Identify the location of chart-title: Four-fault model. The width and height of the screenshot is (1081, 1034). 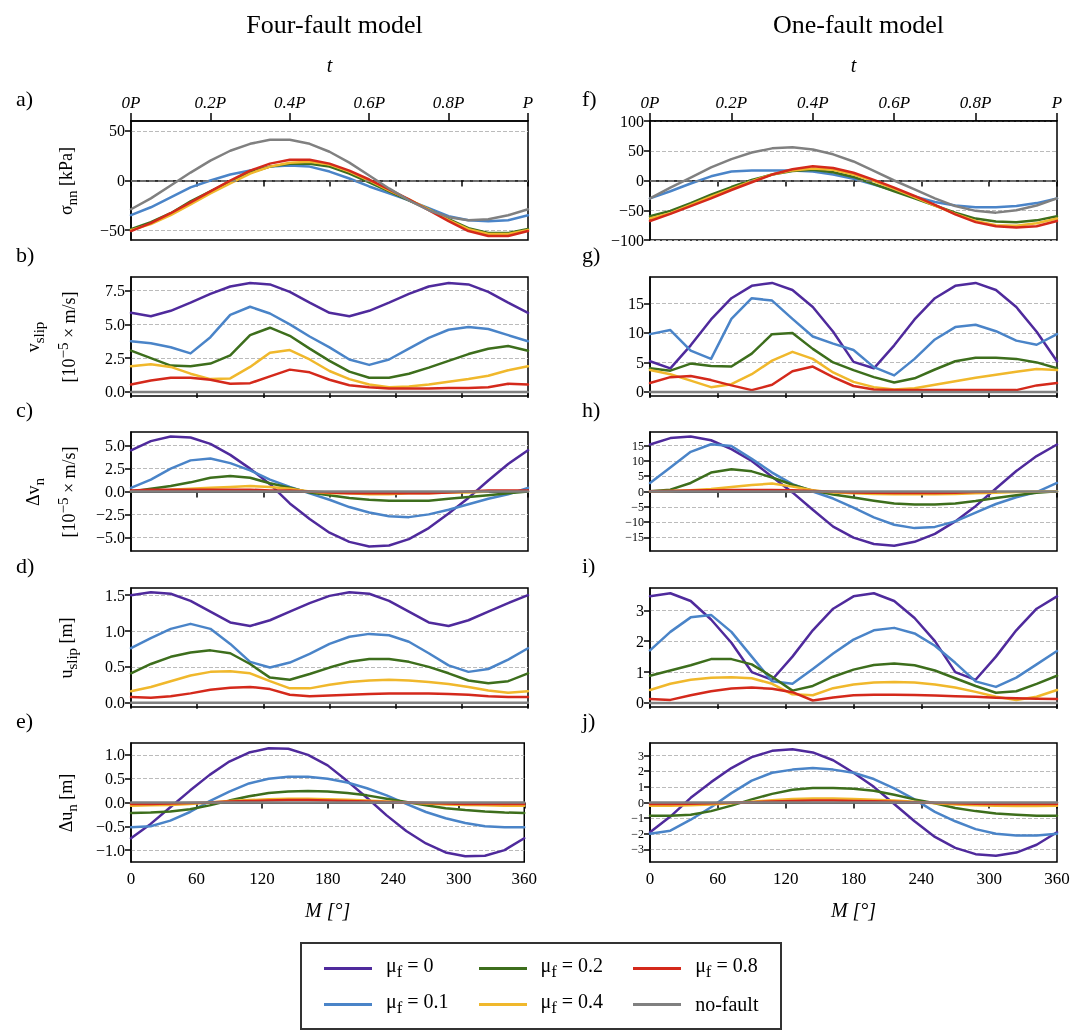
(334, 24).